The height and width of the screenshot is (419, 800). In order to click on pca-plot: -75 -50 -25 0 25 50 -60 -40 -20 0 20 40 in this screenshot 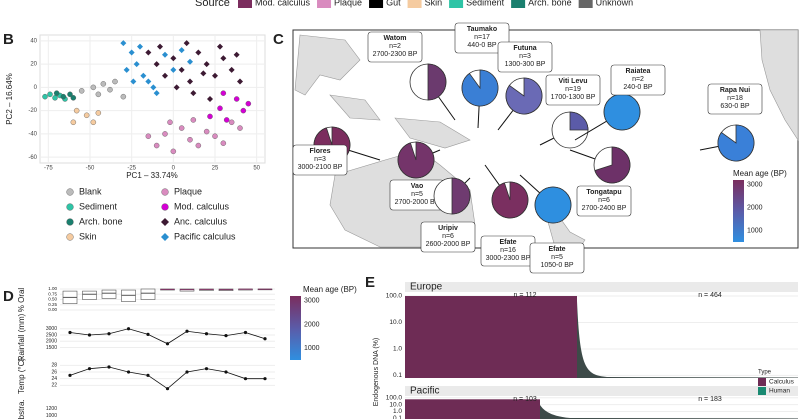, I will do `click(146, 103)`.